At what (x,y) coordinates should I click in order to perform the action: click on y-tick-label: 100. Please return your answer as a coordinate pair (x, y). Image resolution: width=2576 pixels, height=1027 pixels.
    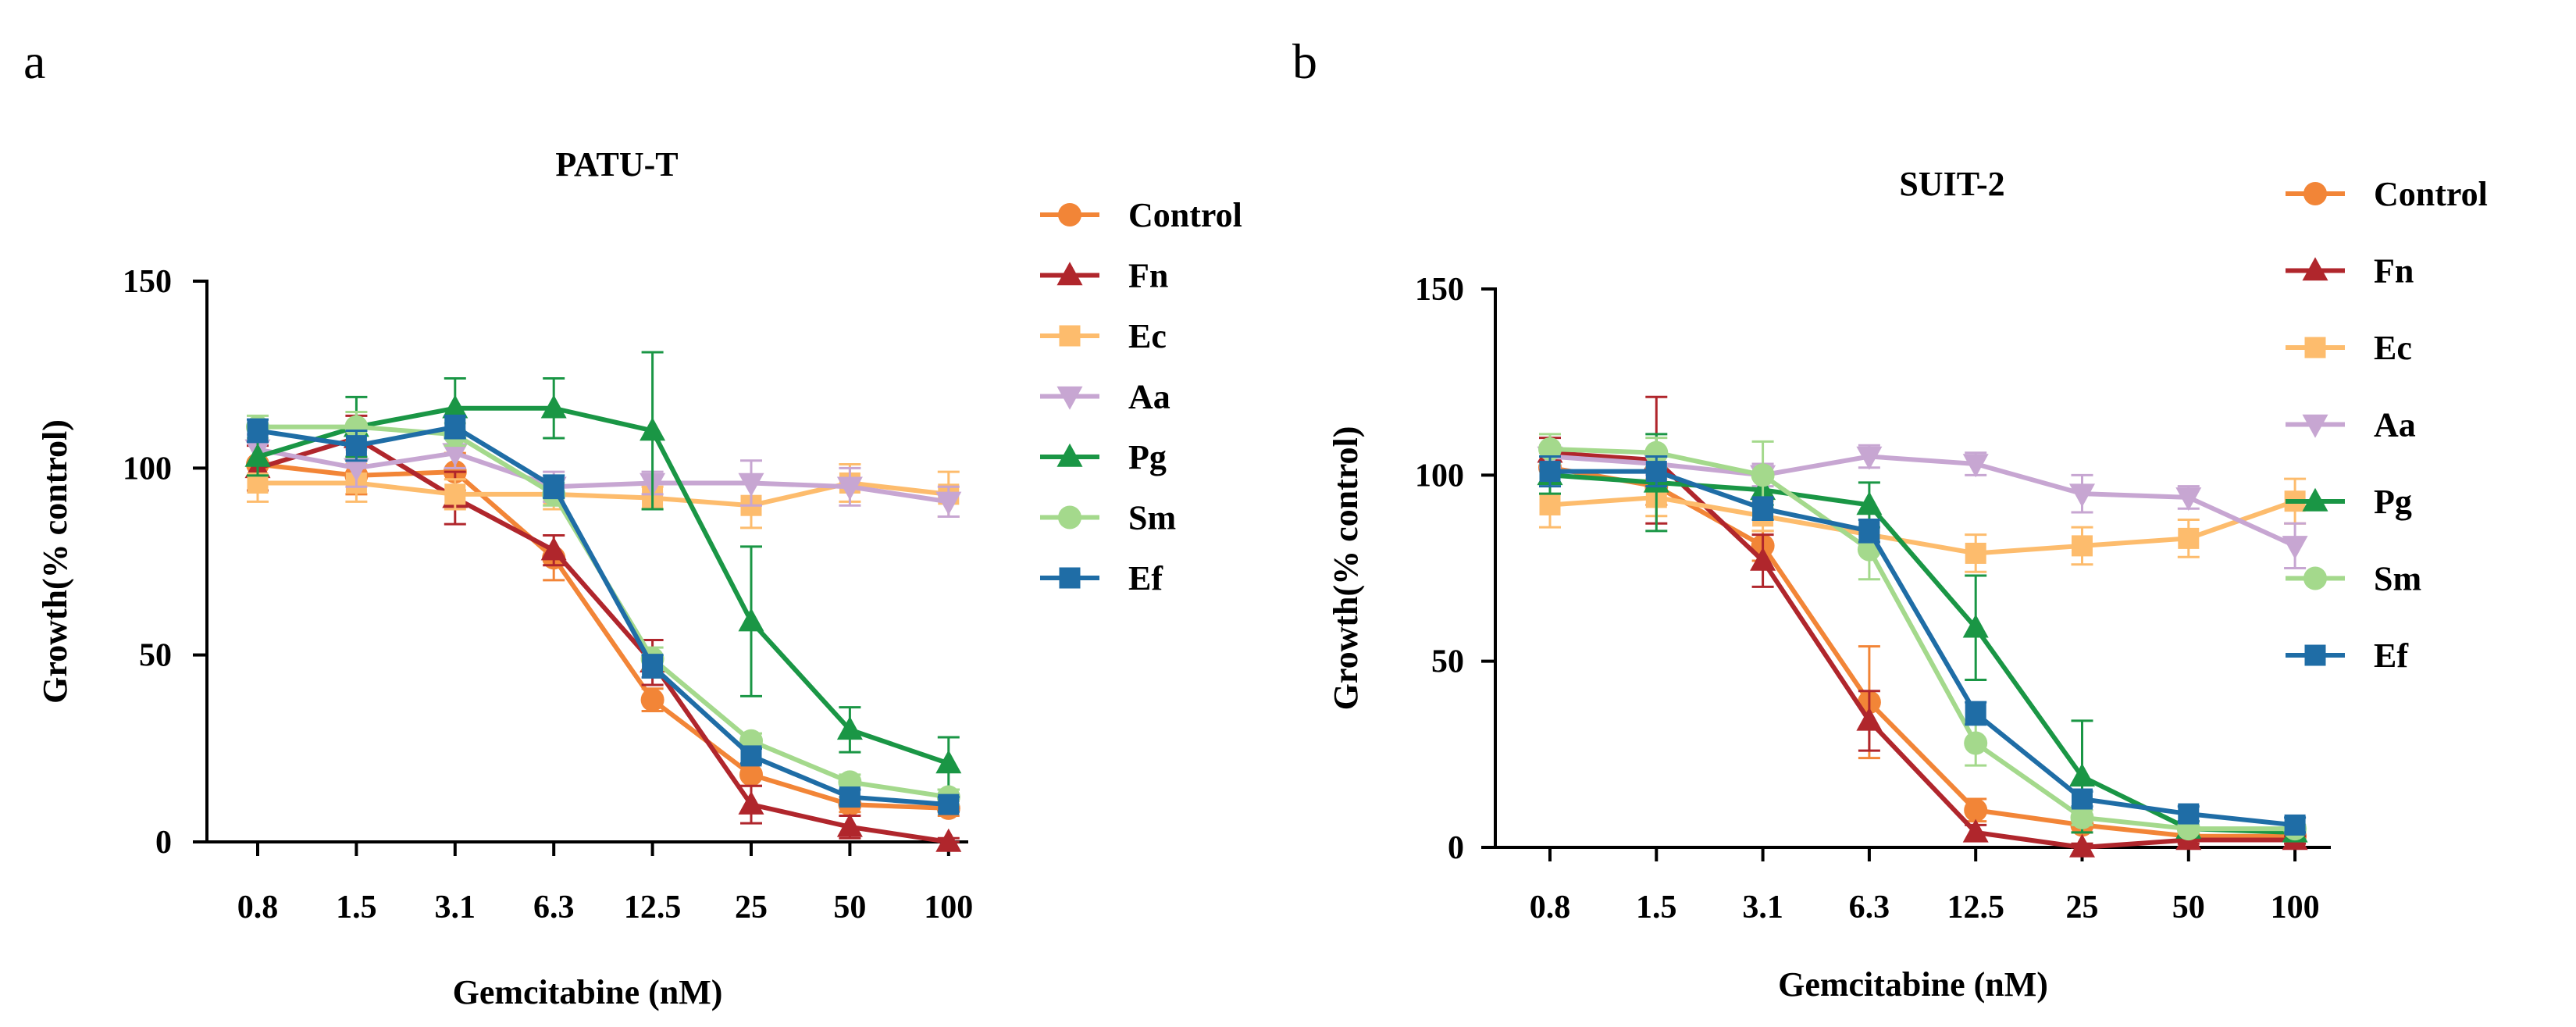
    Looking at the image, I should click on (1439, 476).